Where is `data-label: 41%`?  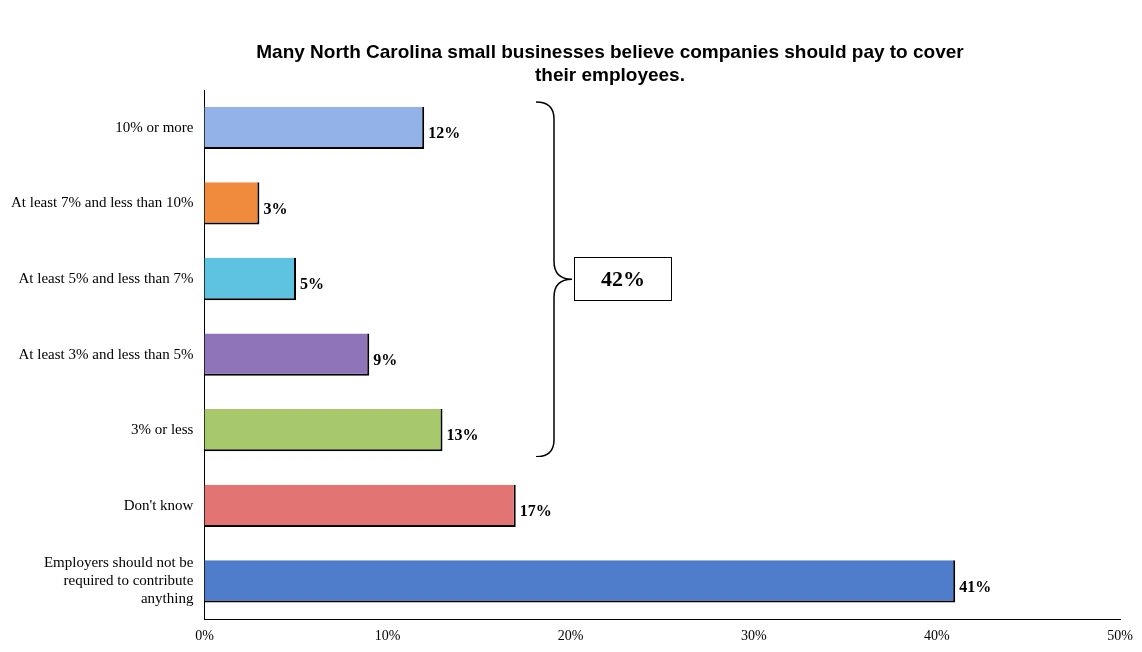 data-label: 41% is located at coordinates (975, 586).